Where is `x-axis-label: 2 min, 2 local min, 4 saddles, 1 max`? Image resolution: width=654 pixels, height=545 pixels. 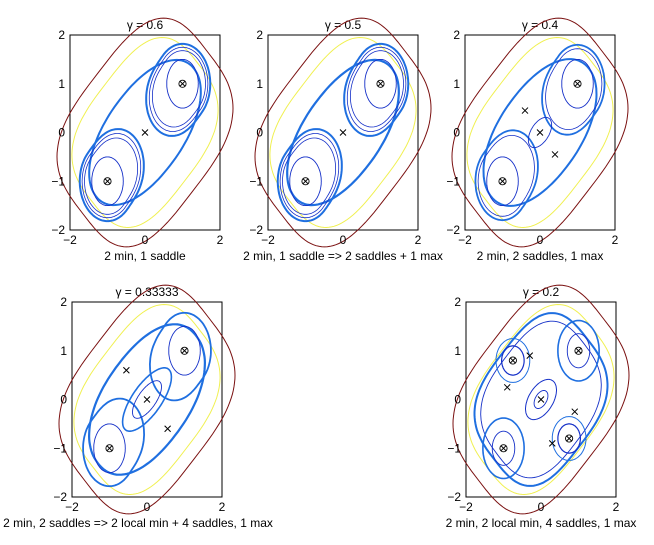 x-axis-label: 2 min, 2 local min, 4 saddles, 1 max is located at coordinates (541, 523).